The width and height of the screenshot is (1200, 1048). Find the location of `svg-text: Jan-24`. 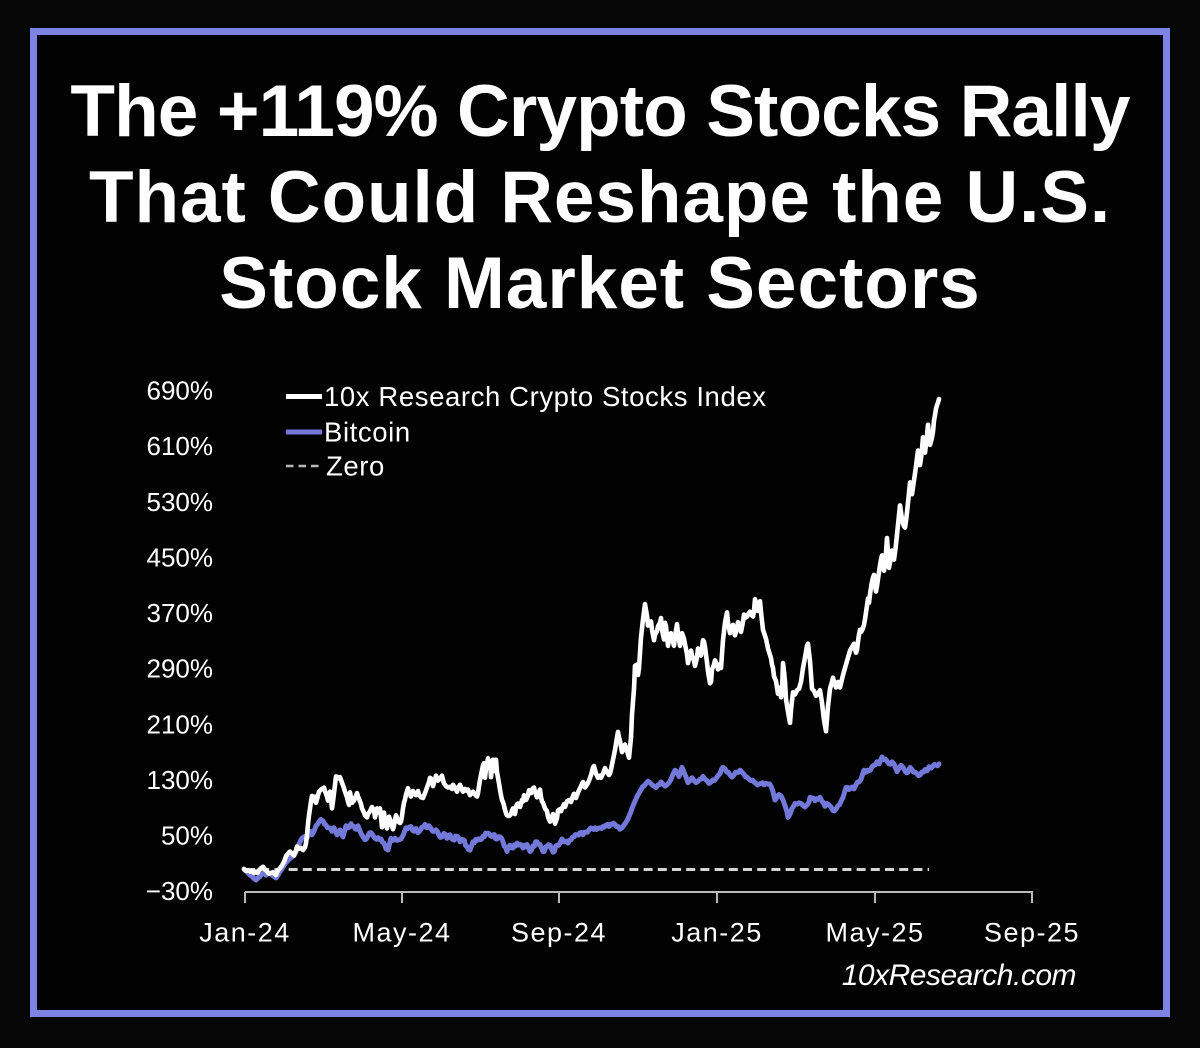

svg-text: Jan-24 is located at coordinates (245, 933).